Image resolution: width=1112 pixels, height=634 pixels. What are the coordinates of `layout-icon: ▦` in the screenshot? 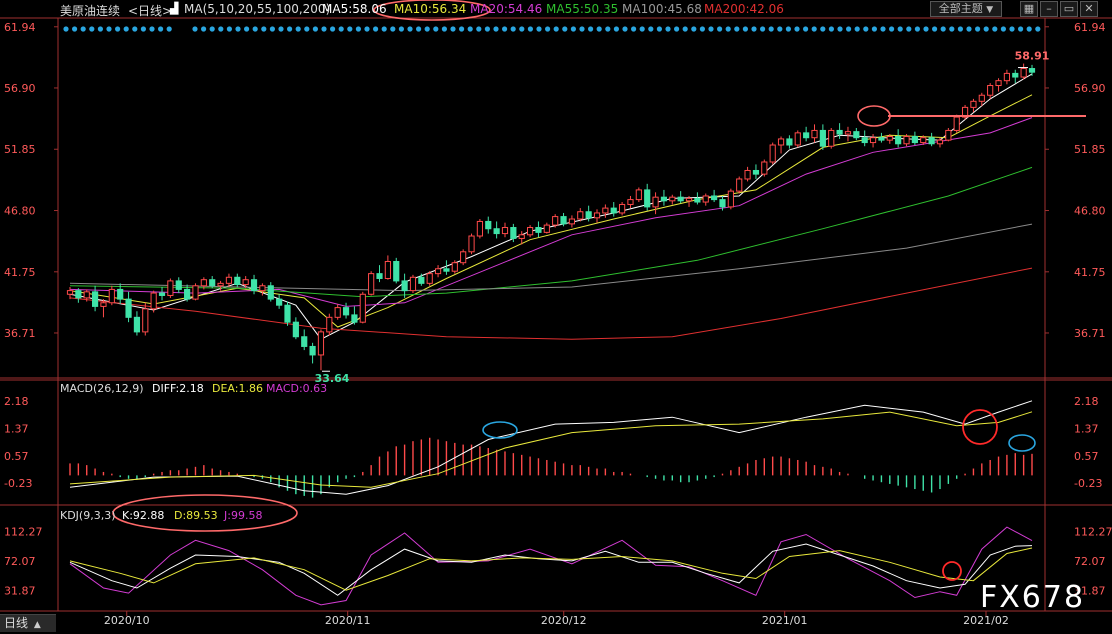 It's located at (1029, 9).